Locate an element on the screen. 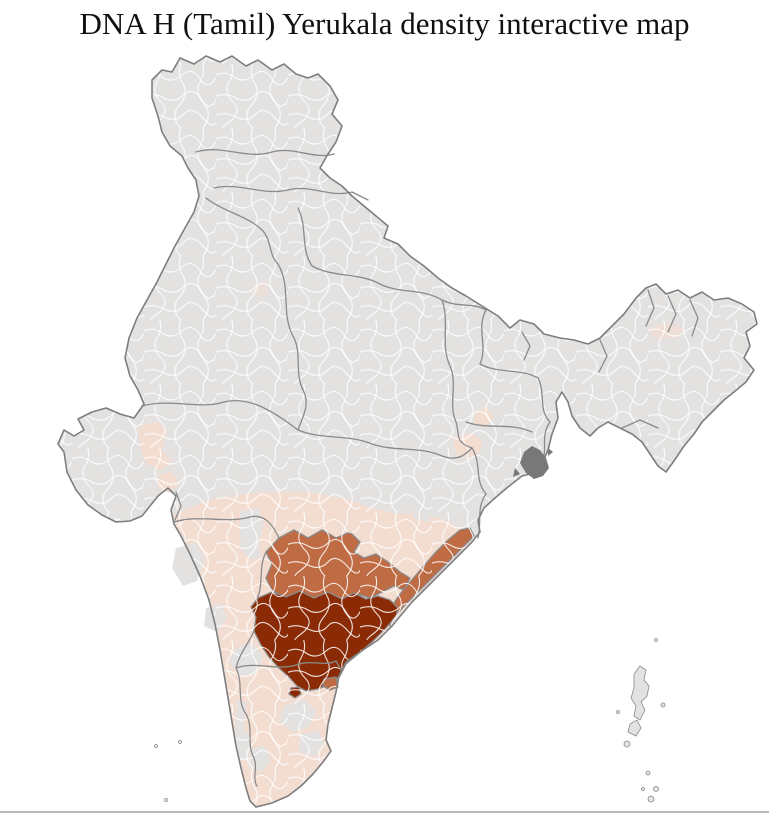 Image resolution: width=769 pixels, height=817 pixels. andaman-nicobar-islands is located at coordinates (641, 720).